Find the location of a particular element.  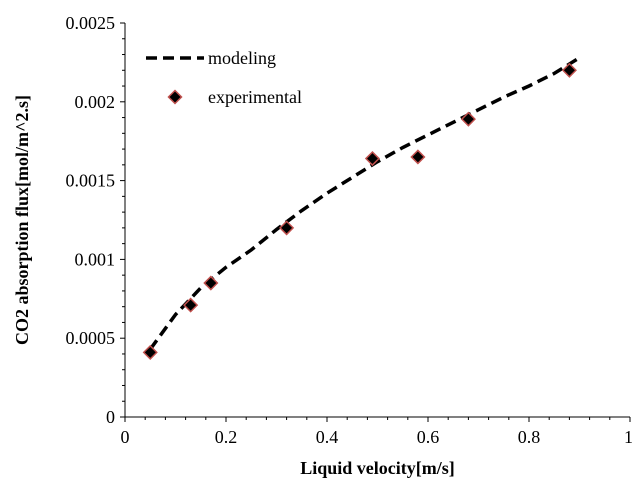

x-tick-label: 0 is located at coordinates (125, 437).